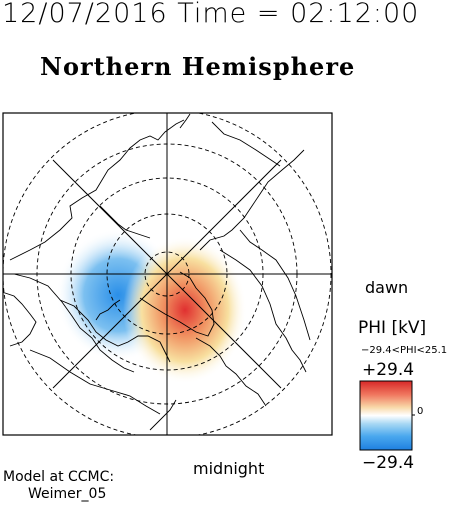 This screenshot has width=470, height=508. What do you see at coordinates (388, 463) in the screenshot?
I see `colorbar-min-label: −29.4` at bounding box center [388, 463].